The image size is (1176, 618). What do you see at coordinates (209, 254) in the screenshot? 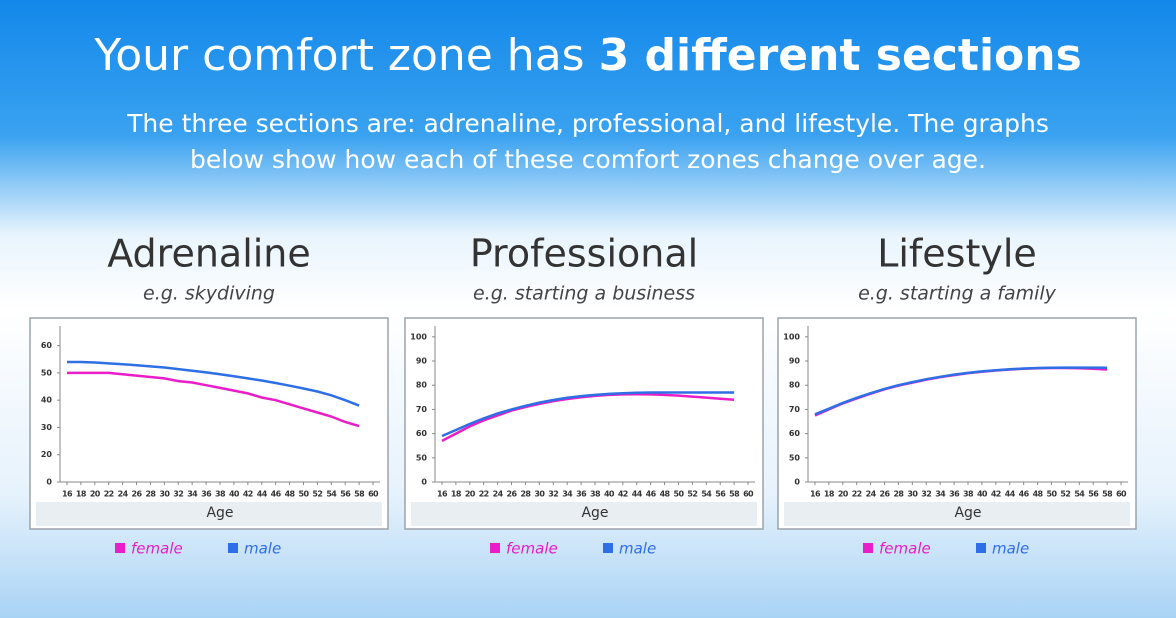
I see `chart-title: Adrenaline` at bounding box center [209, 254].